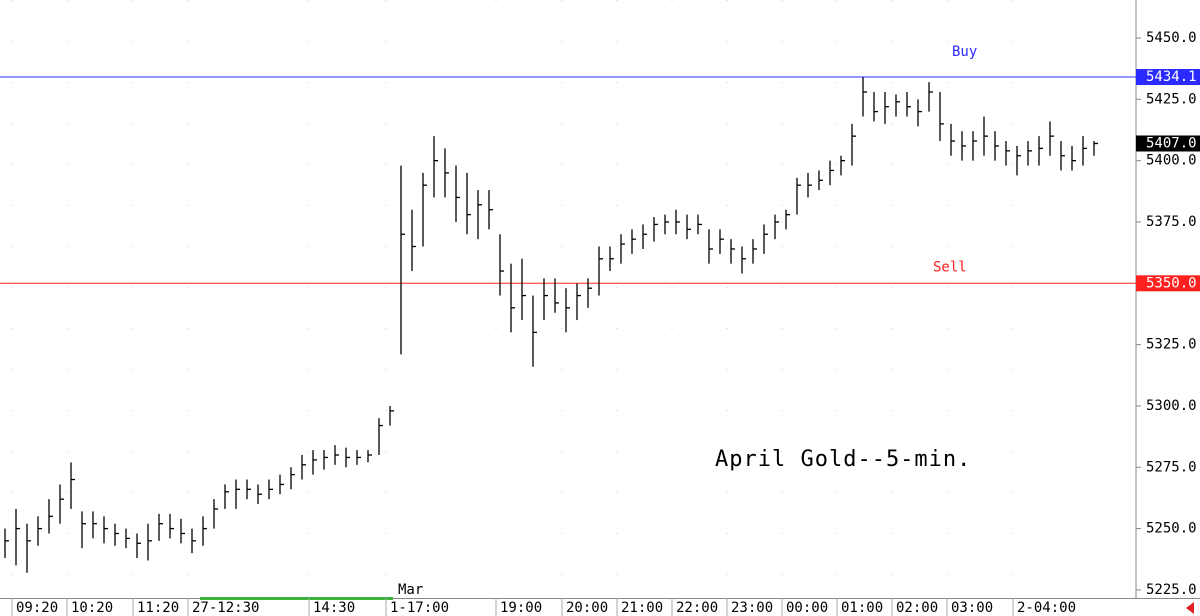 This screenshot has height=616, width=1200. I want to click on x-tick-label: 10:20, so click(92, 608).